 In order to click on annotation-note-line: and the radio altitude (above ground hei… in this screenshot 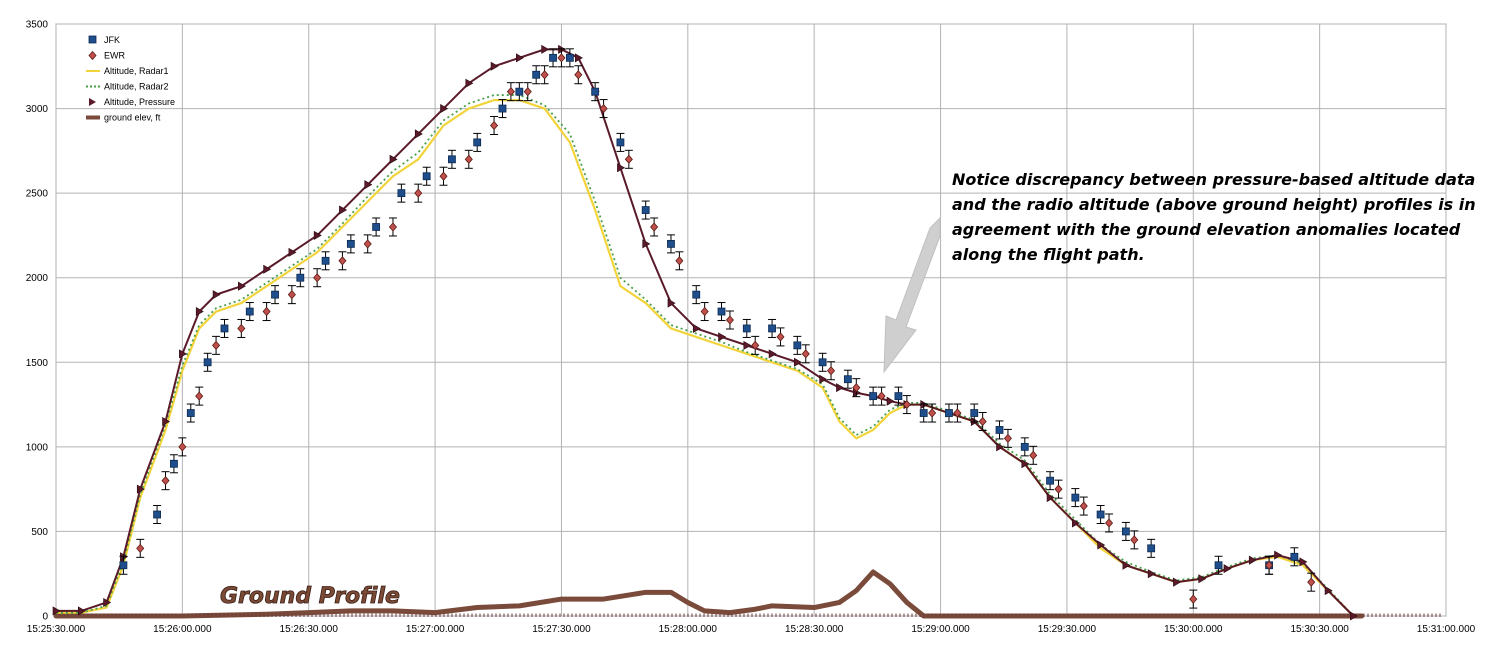, I will do `click(1214, 204)`.